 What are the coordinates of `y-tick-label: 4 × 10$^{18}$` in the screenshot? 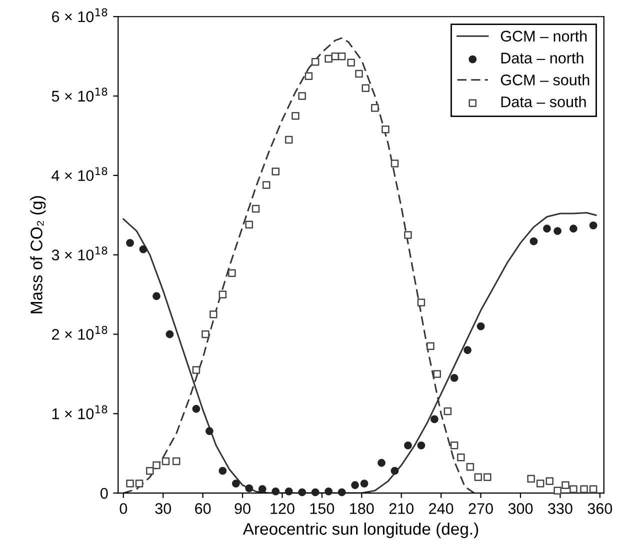 It's located at (80, 174).